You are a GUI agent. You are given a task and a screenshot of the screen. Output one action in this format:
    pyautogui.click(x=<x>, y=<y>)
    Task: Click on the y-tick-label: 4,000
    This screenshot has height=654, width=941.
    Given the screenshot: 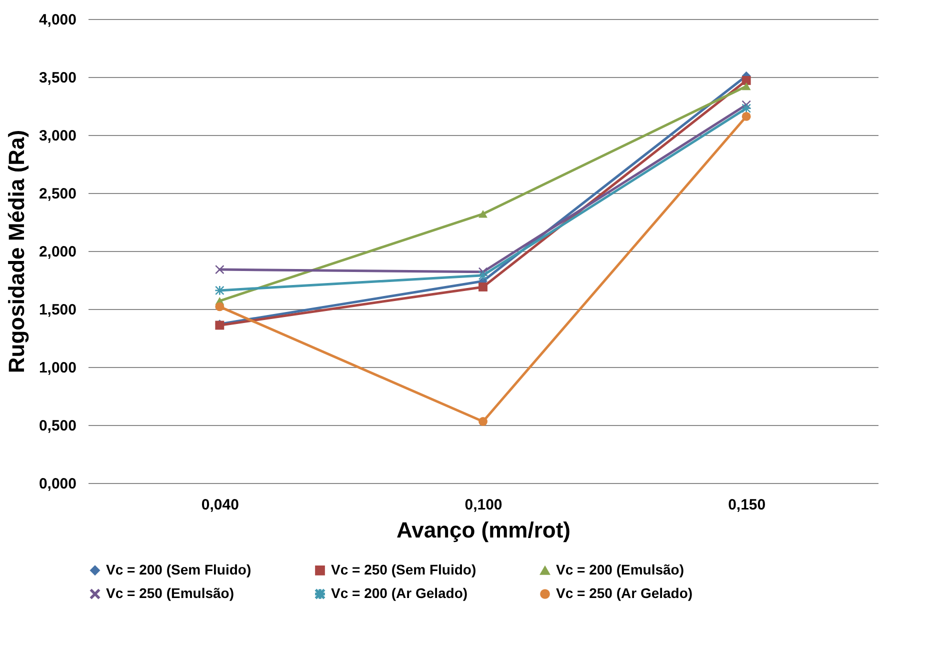 What is the action you would take?
    pyautogui.click(x=57, y=20)
    